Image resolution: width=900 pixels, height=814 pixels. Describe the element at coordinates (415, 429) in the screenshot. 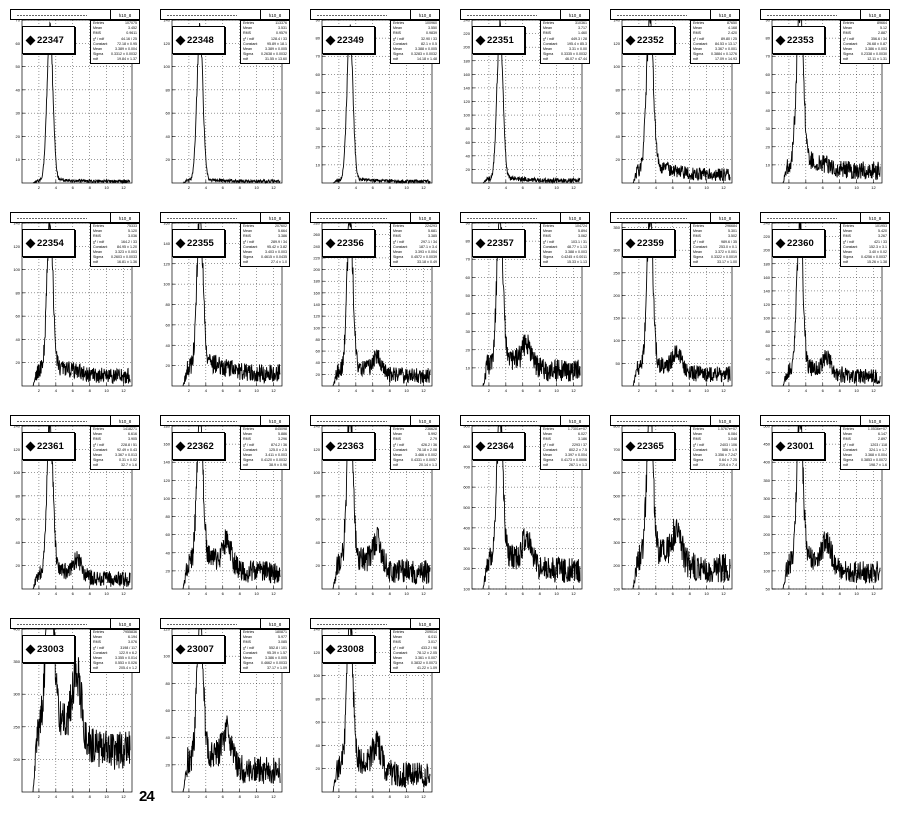

I see `stats-row: Entries 236628` at that location.